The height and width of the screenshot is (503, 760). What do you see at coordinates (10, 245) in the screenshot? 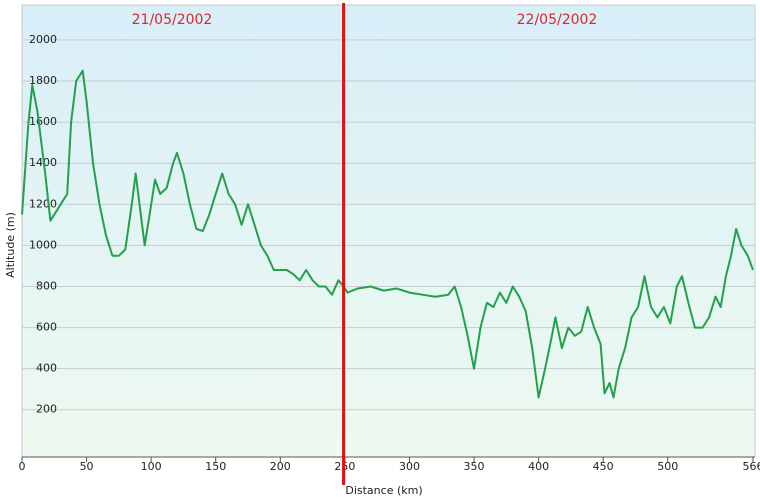
I see `y-axis-label: Altitude (m)` at bounding box center [10, 245].